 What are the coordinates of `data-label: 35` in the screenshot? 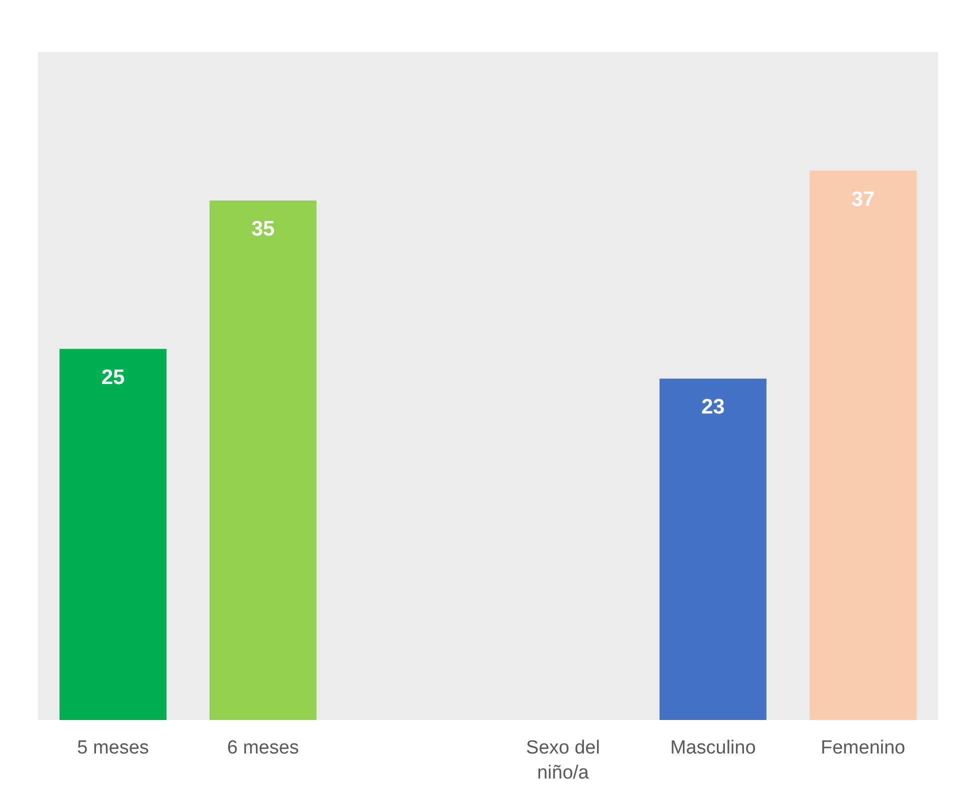 It's located at (263, 228).